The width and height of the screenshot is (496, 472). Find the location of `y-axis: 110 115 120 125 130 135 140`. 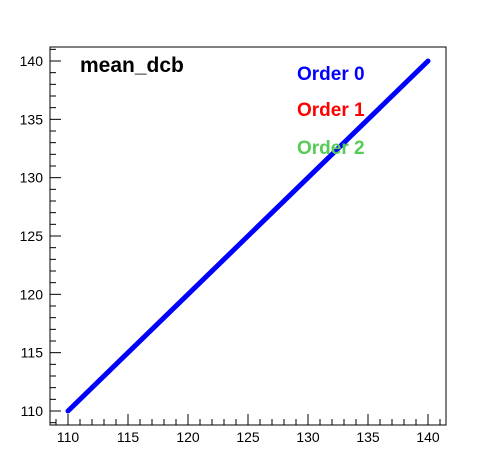

y-axis: 110 115 120 125 130 135 140 is located at coordinates (40, 236).